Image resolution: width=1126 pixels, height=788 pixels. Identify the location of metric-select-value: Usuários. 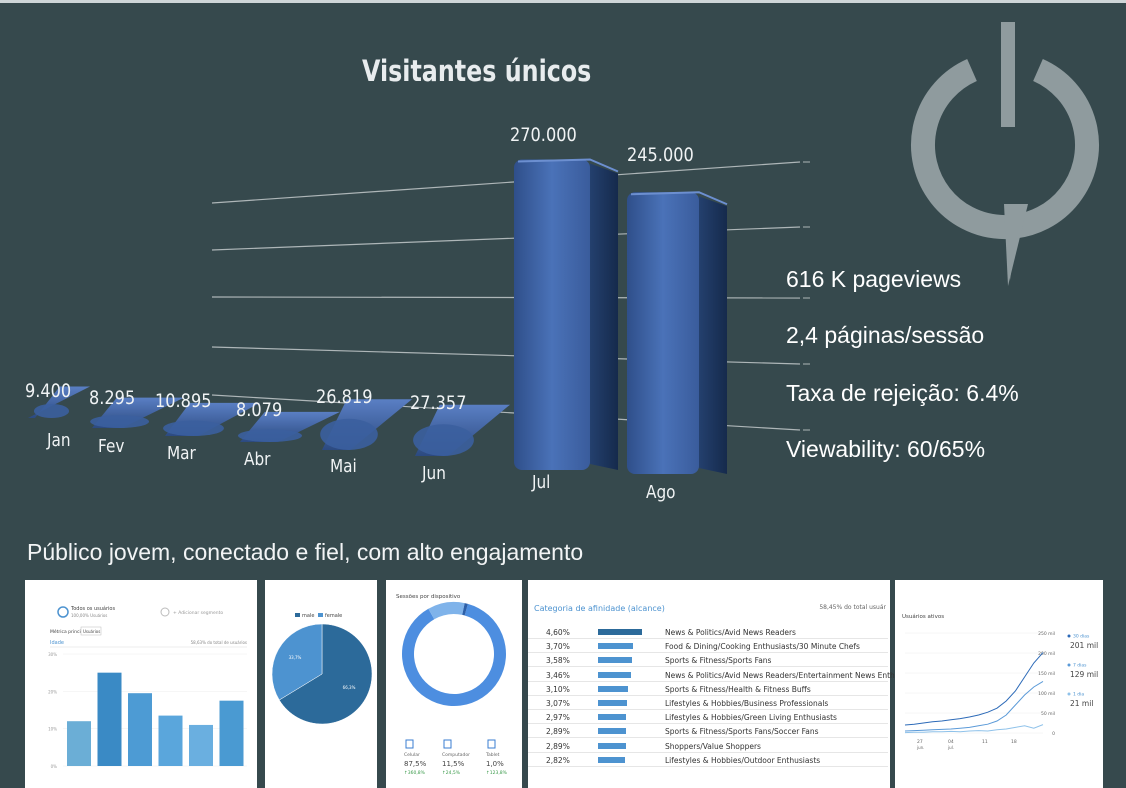
(91, 631).